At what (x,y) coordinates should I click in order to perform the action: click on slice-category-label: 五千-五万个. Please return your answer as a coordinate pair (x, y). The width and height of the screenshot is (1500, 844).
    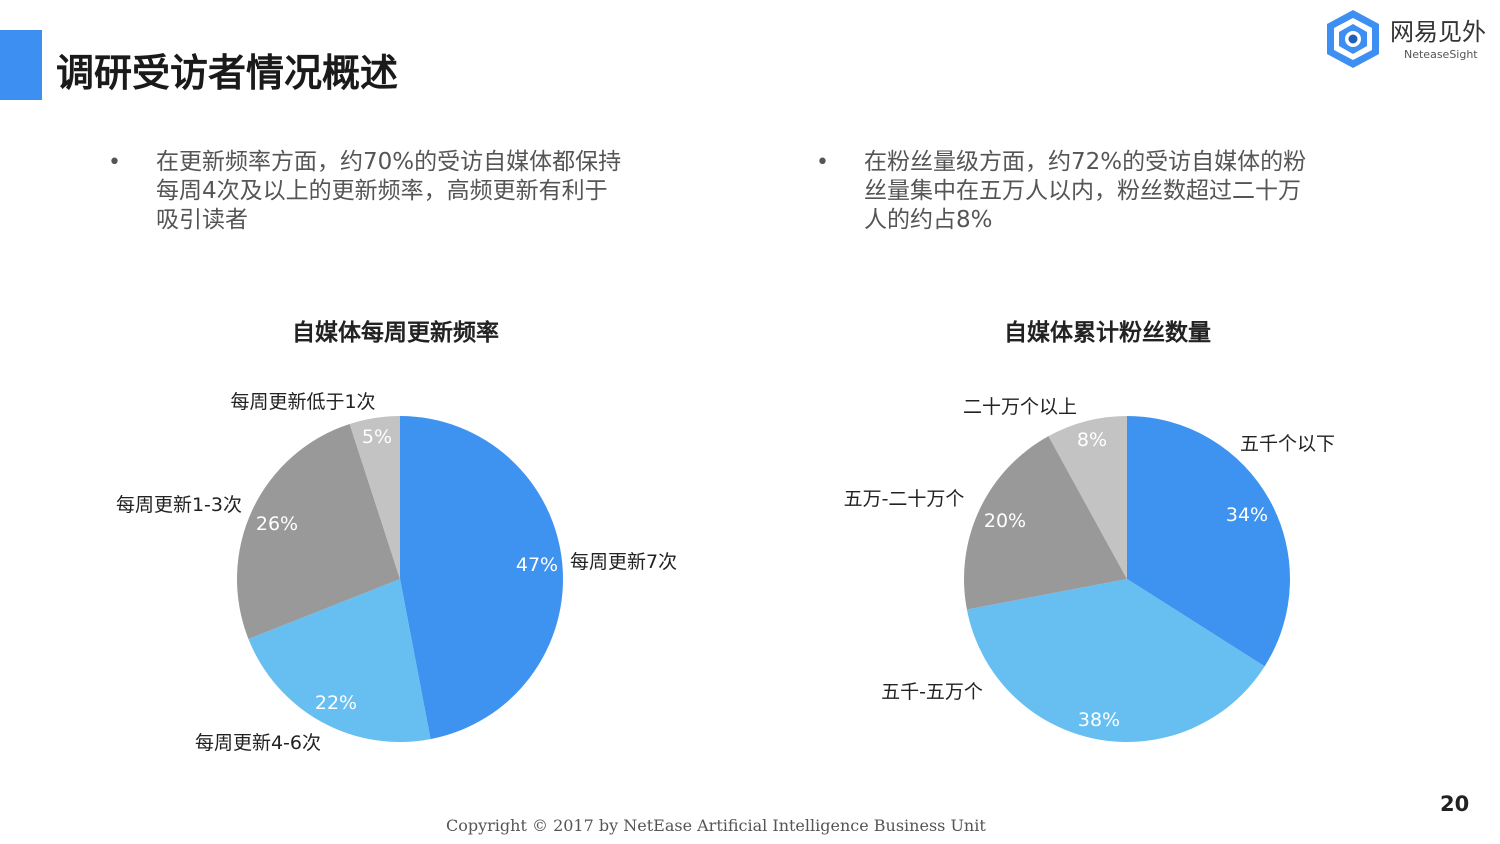
    Looking at the image, I should click on (932, 692).